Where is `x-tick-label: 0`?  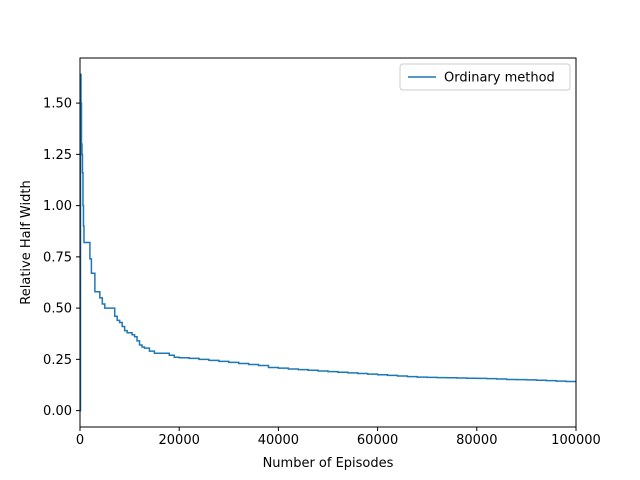
x-tick-label: 0 is located at coordinates (80, 440).